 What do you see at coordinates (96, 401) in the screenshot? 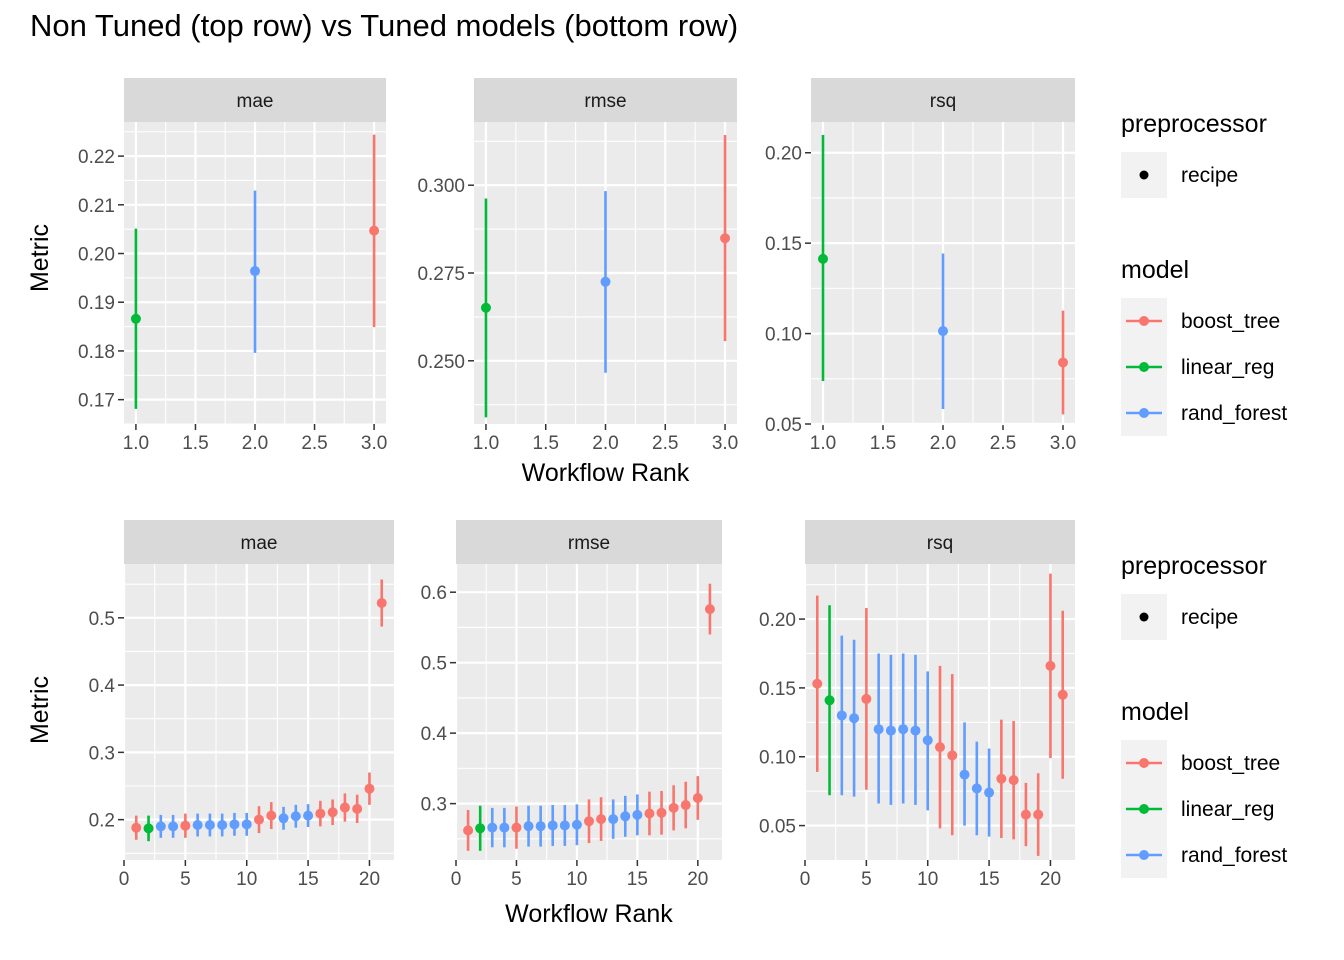
I see `tick-label-y-top-mae: 0.17` at bounding box center [96, 401].